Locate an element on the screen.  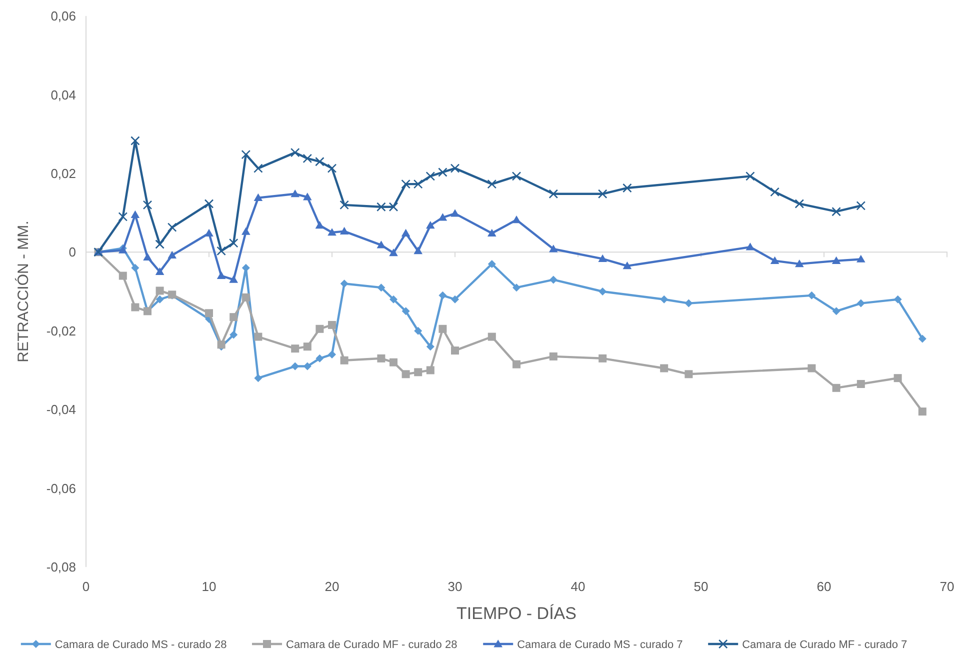
legend-label: Camara de Curado MS - curado 7 is located at coordinates (600, 644).